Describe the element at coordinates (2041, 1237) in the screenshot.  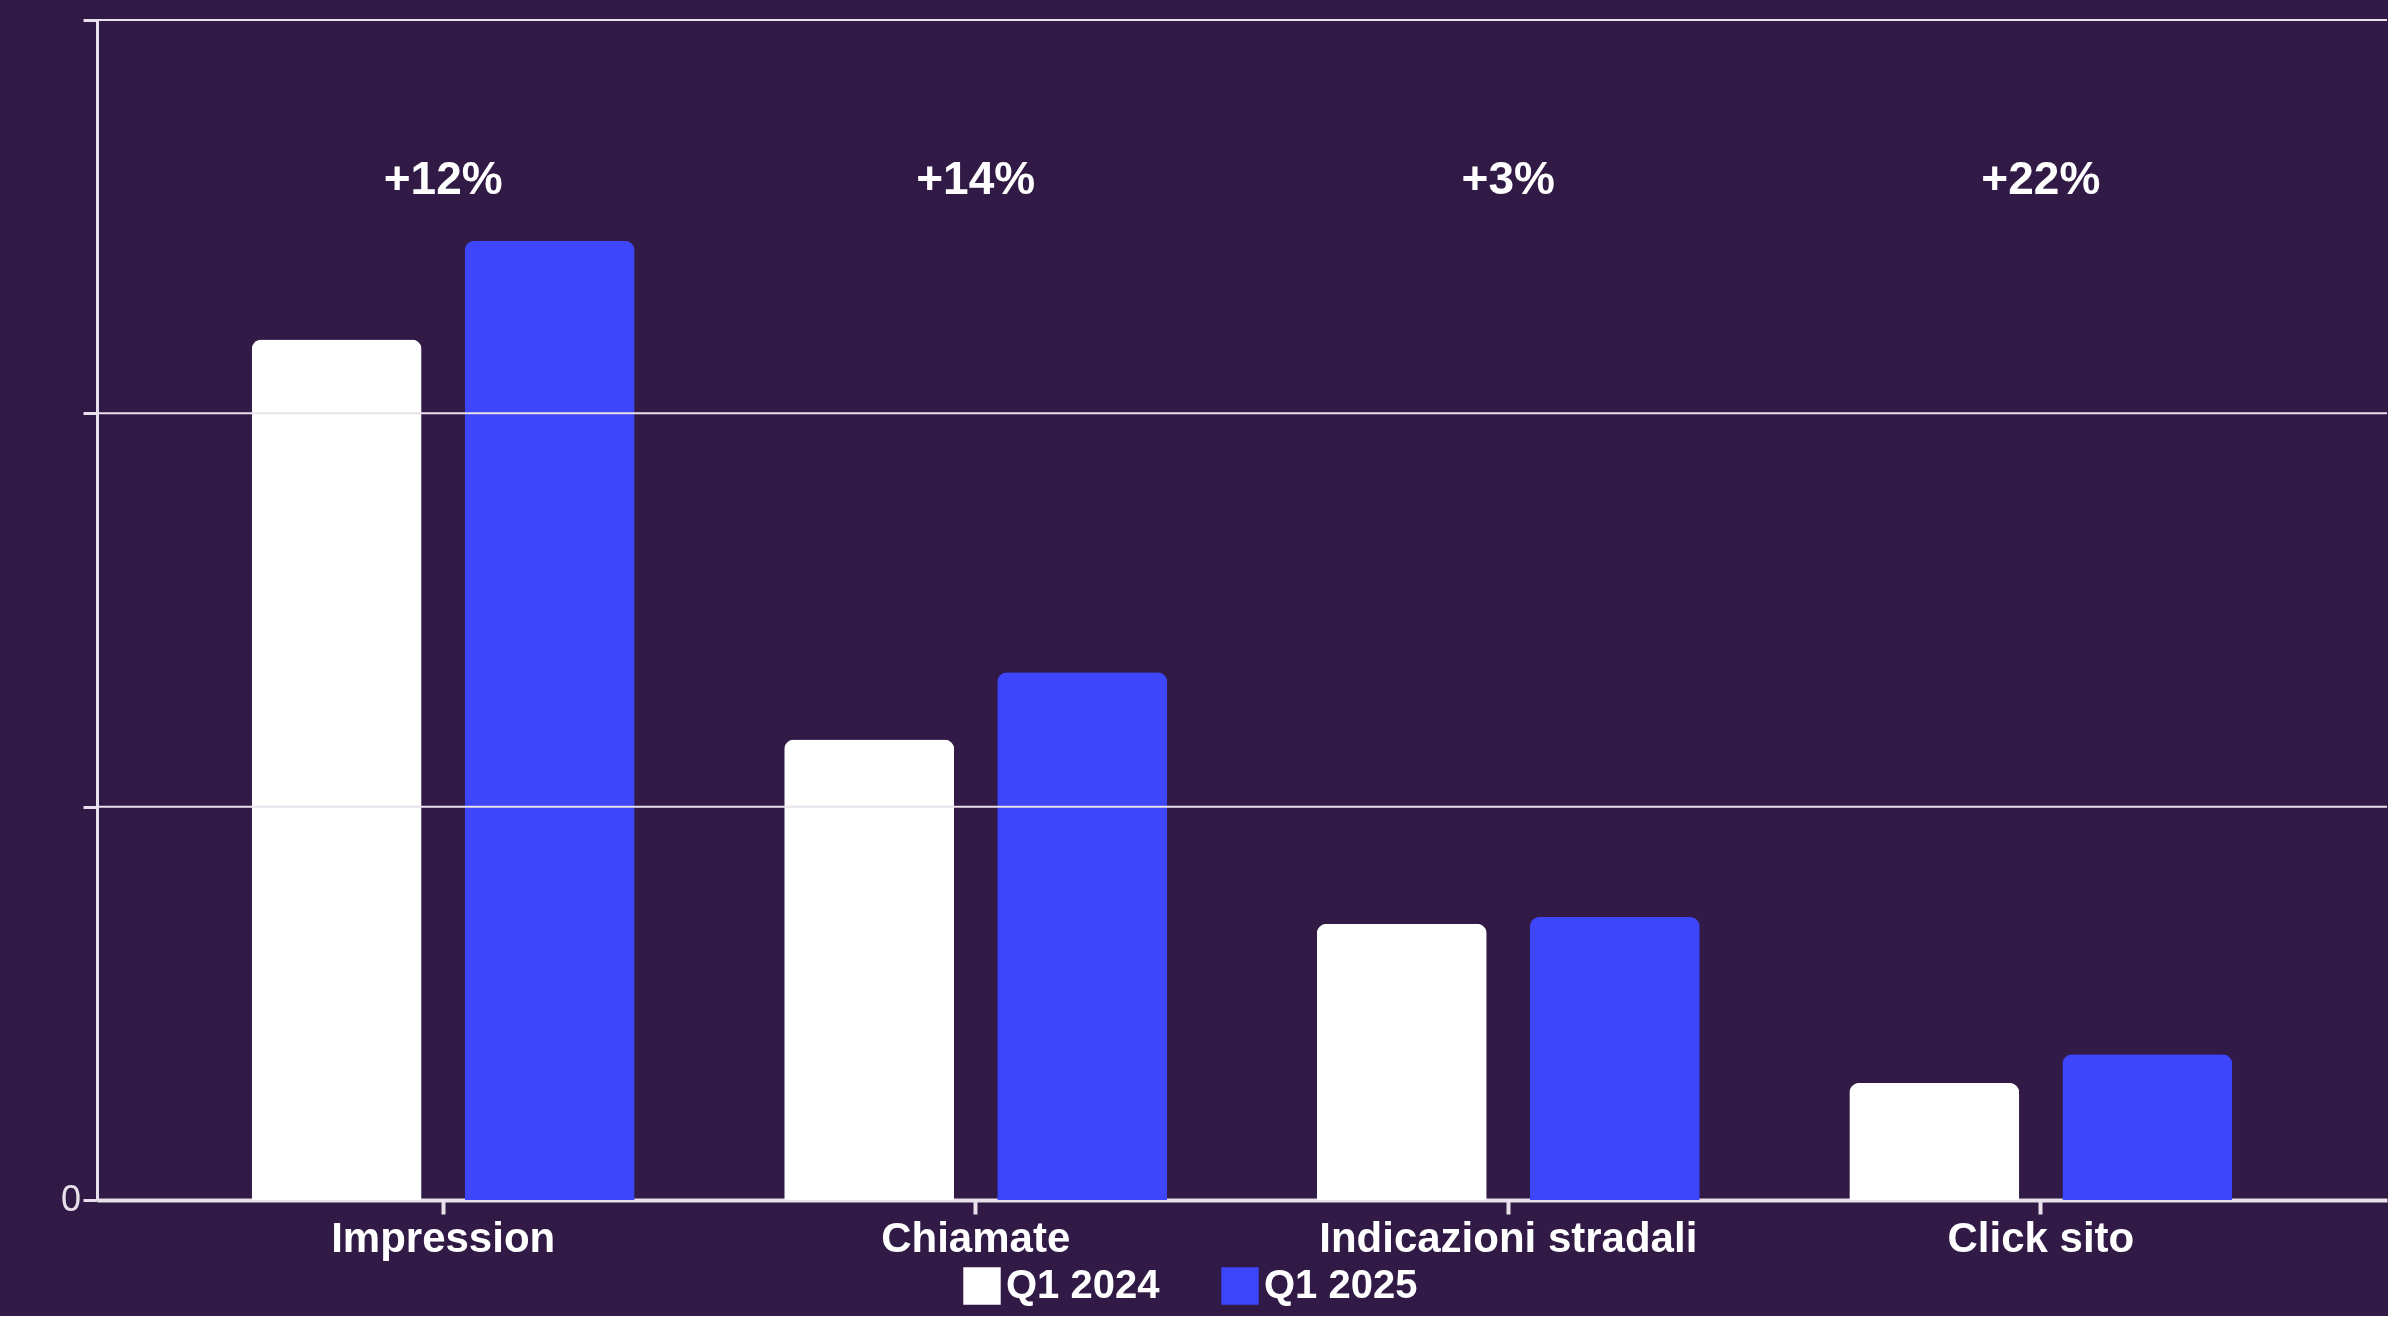
I see `x-tick-label: Click sito` at that location.